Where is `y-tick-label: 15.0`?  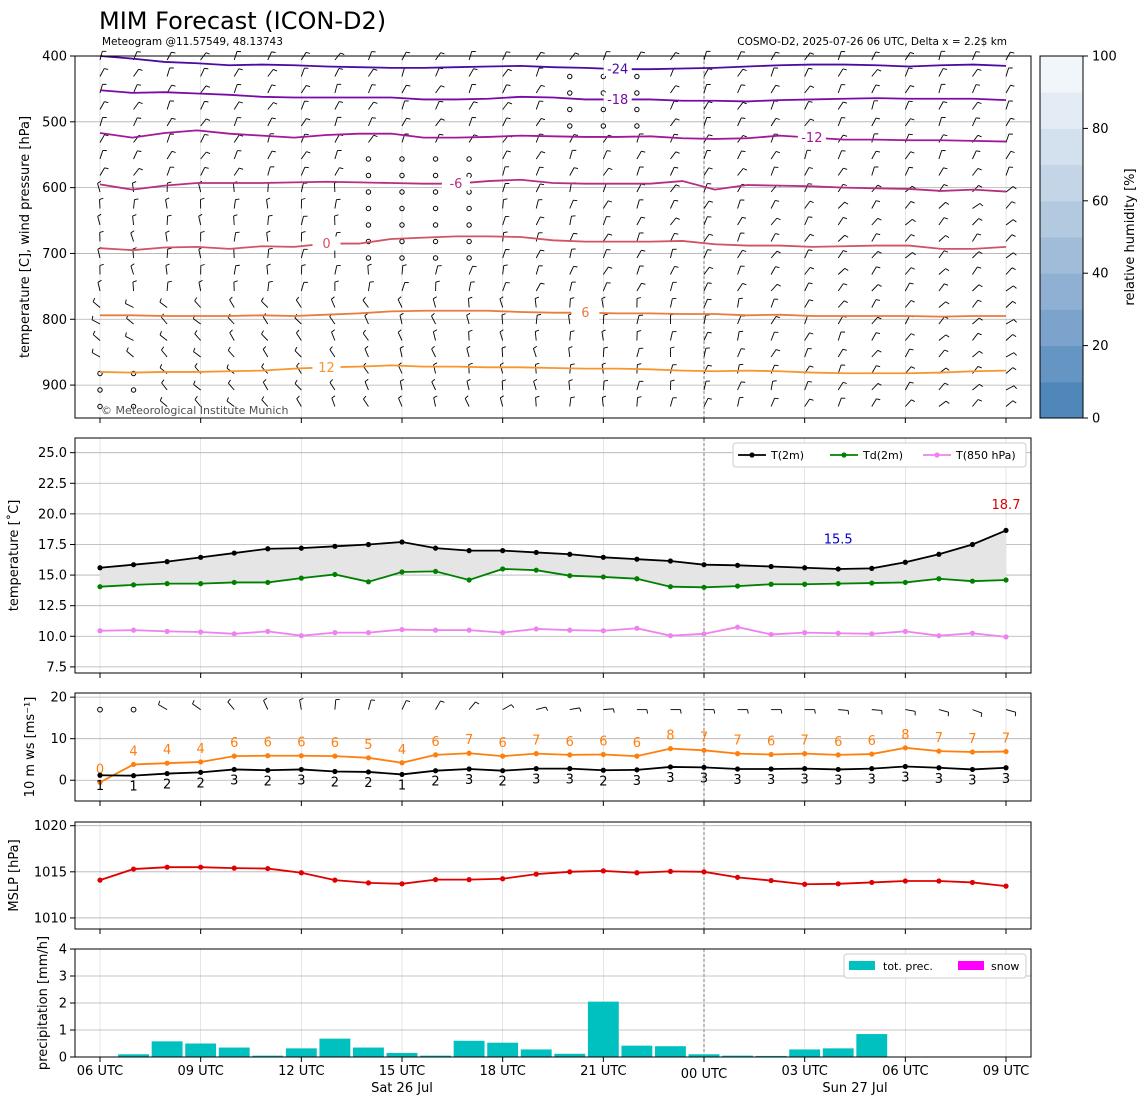 y-tick-label: 15.0 is located at coordinates (52, 576).